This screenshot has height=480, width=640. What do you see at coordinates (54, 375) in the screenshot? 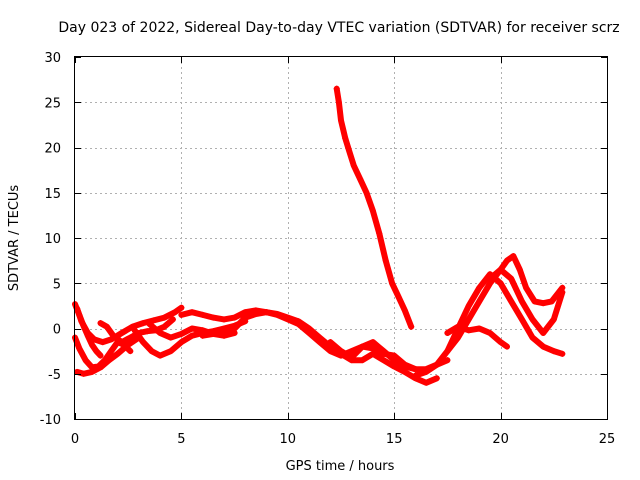
I see `y-tick-label: -5` at bounding box center [54, 375].